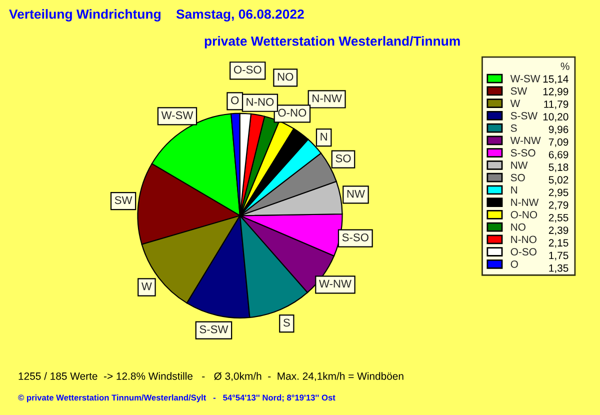 The width and height of the screenshot is (600, 415). What do you see at coordinates (524, 214) in the screenshot?
I see `legend-label: O-NO` at bounding box center [524, 214].